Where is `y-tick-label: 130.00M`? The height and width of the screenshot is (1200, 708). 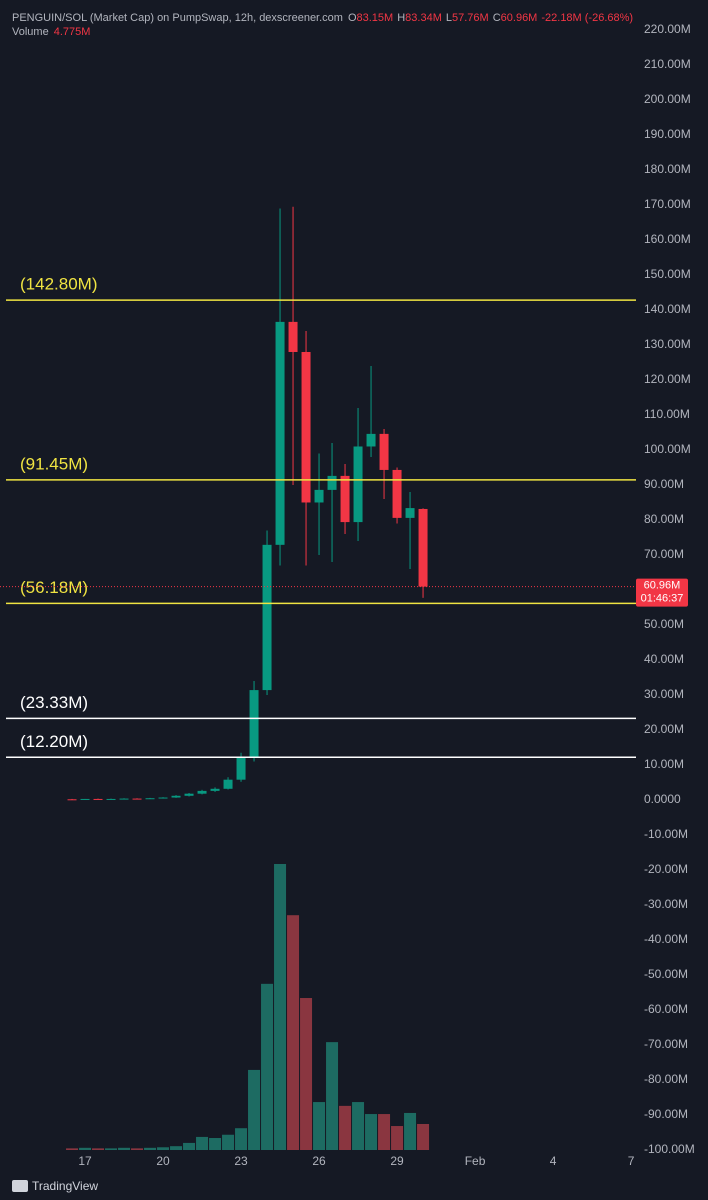
y-tick-label: 130.00M is located at coordinates (667, 344).